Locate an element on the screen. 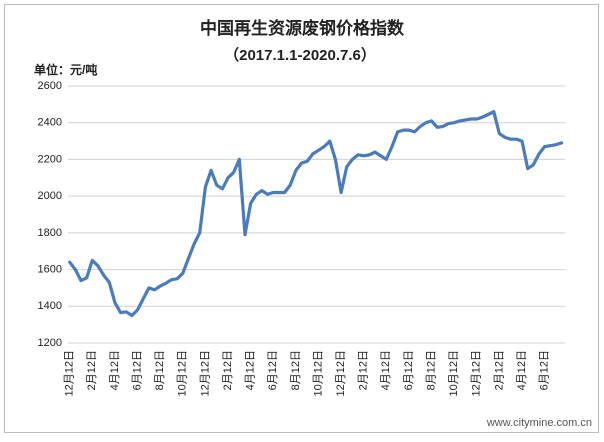 The width and height of the screenshot is (604, 442). y-tick-label: 1200 is located at coordinates (50, 343).